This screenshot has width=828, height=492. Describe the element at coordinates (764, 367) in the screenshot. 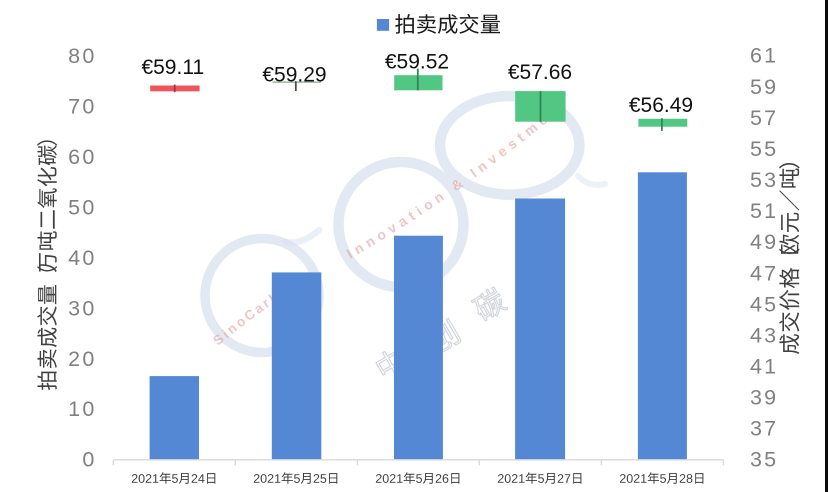

I see `svg-text: 41` at that location.